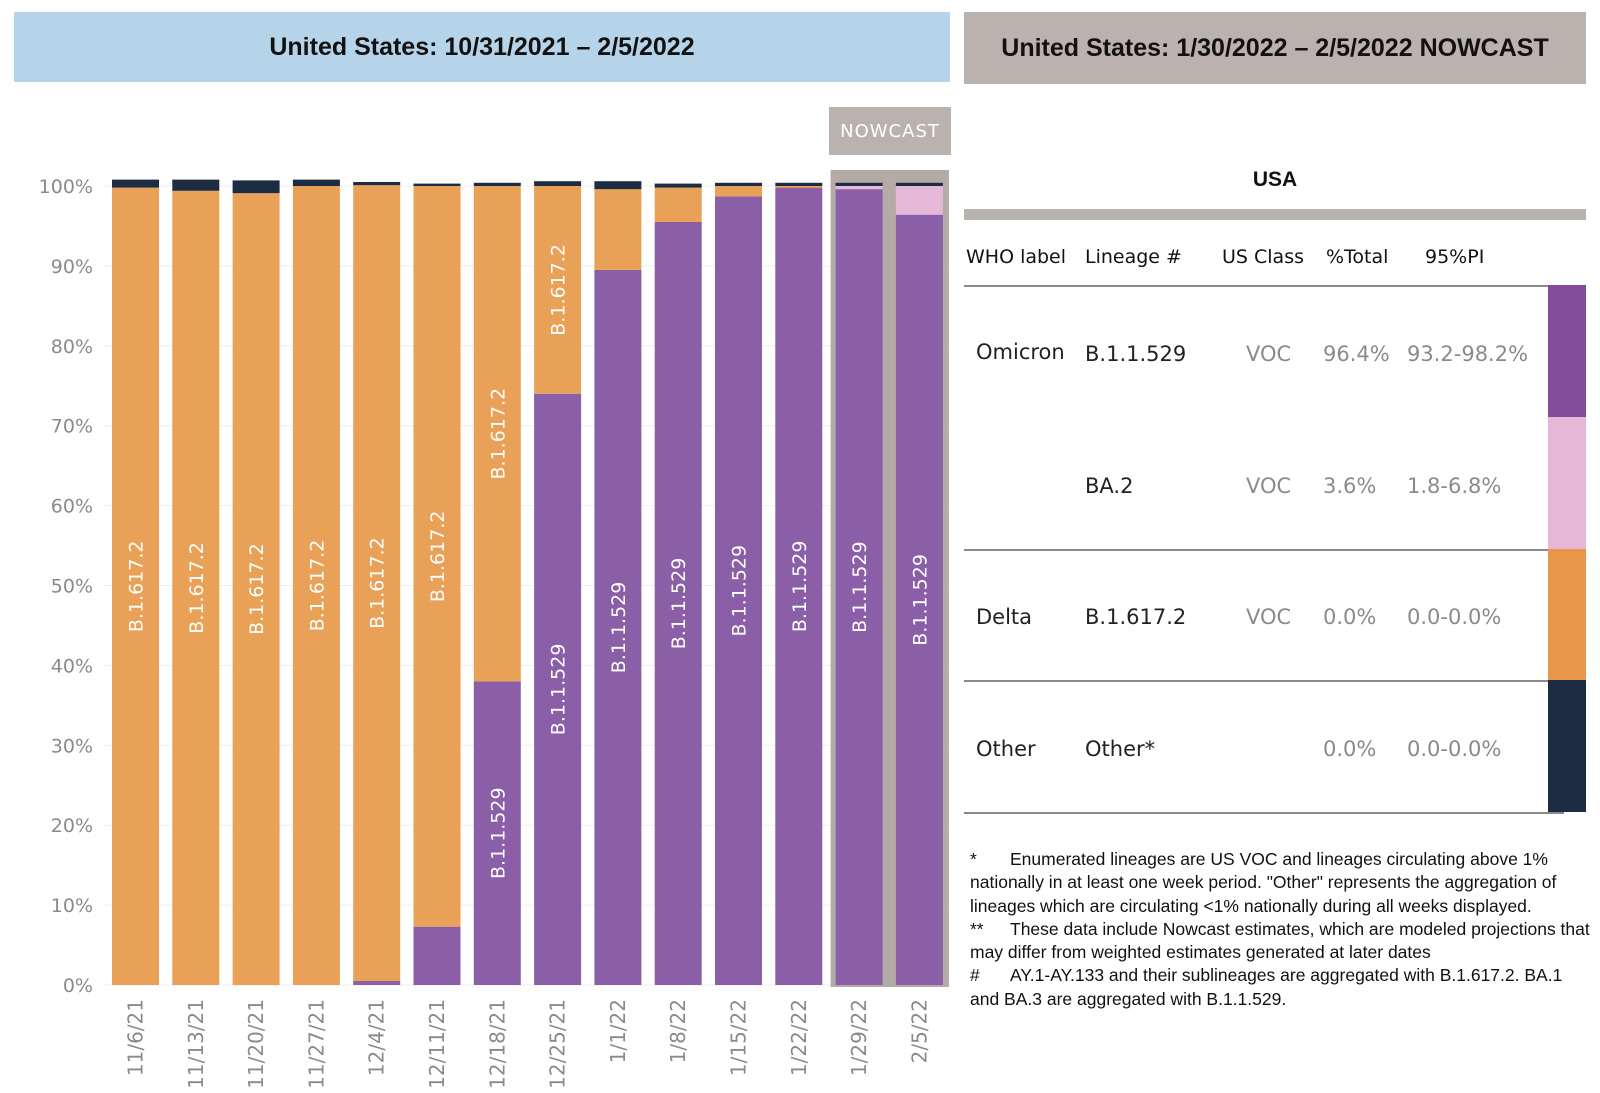  Describe the element at coordinates (497, 1044) in the screenshot. I see `x-tick-label: 12/18/21` at that location.